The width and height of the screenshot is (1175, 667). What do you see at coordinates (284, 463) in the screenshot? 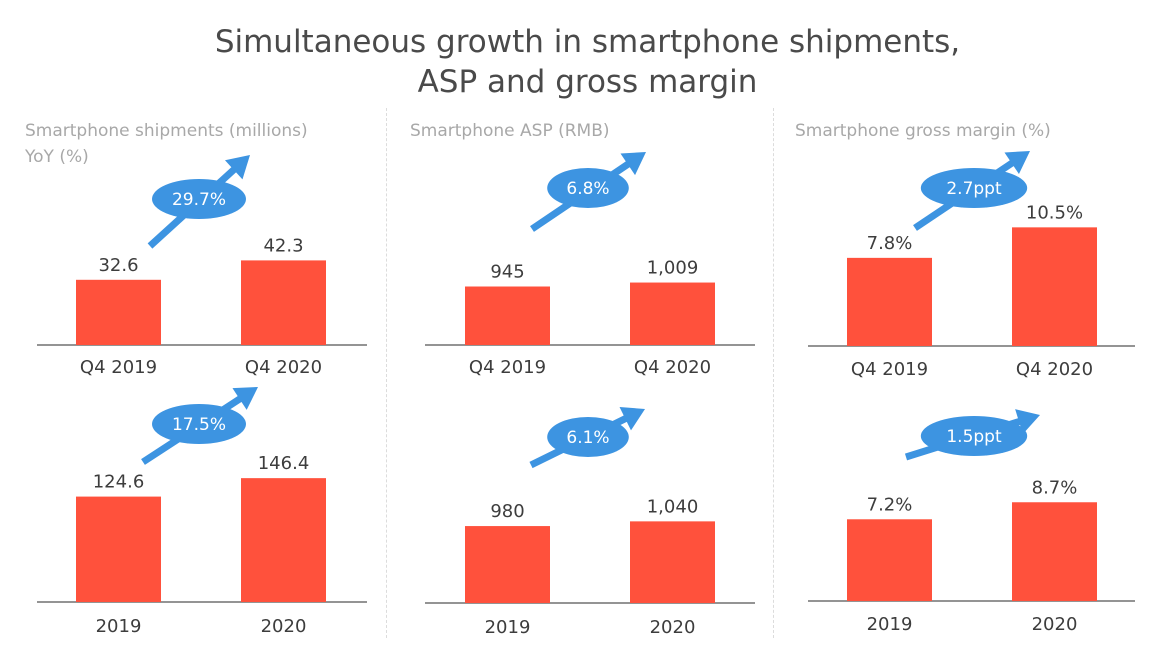
I see `chart-4-value-label-2: 146.4` at bounding box center [284, 463].